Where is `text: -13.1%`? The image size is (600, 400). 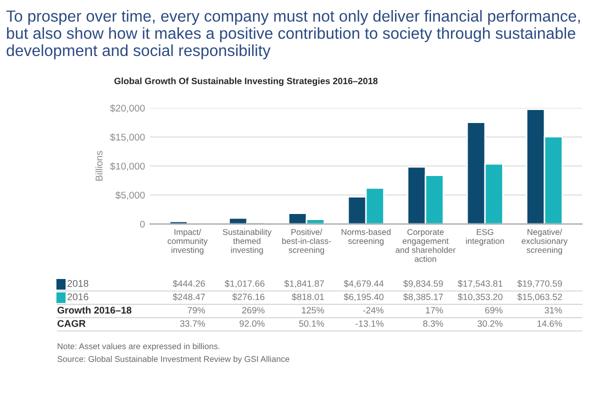
text: -13.1% is located at coordinates (370, 323).